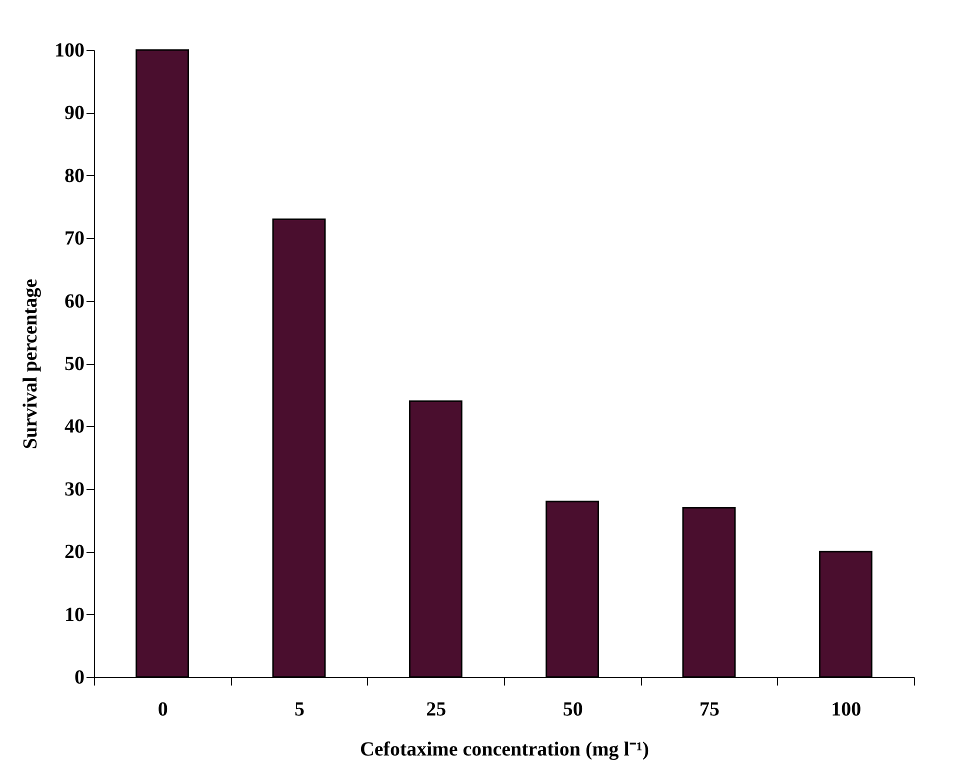  Describe the element at coordinates (74, 489) in the screenshot. I see `y-tick-label: 30` at that location.